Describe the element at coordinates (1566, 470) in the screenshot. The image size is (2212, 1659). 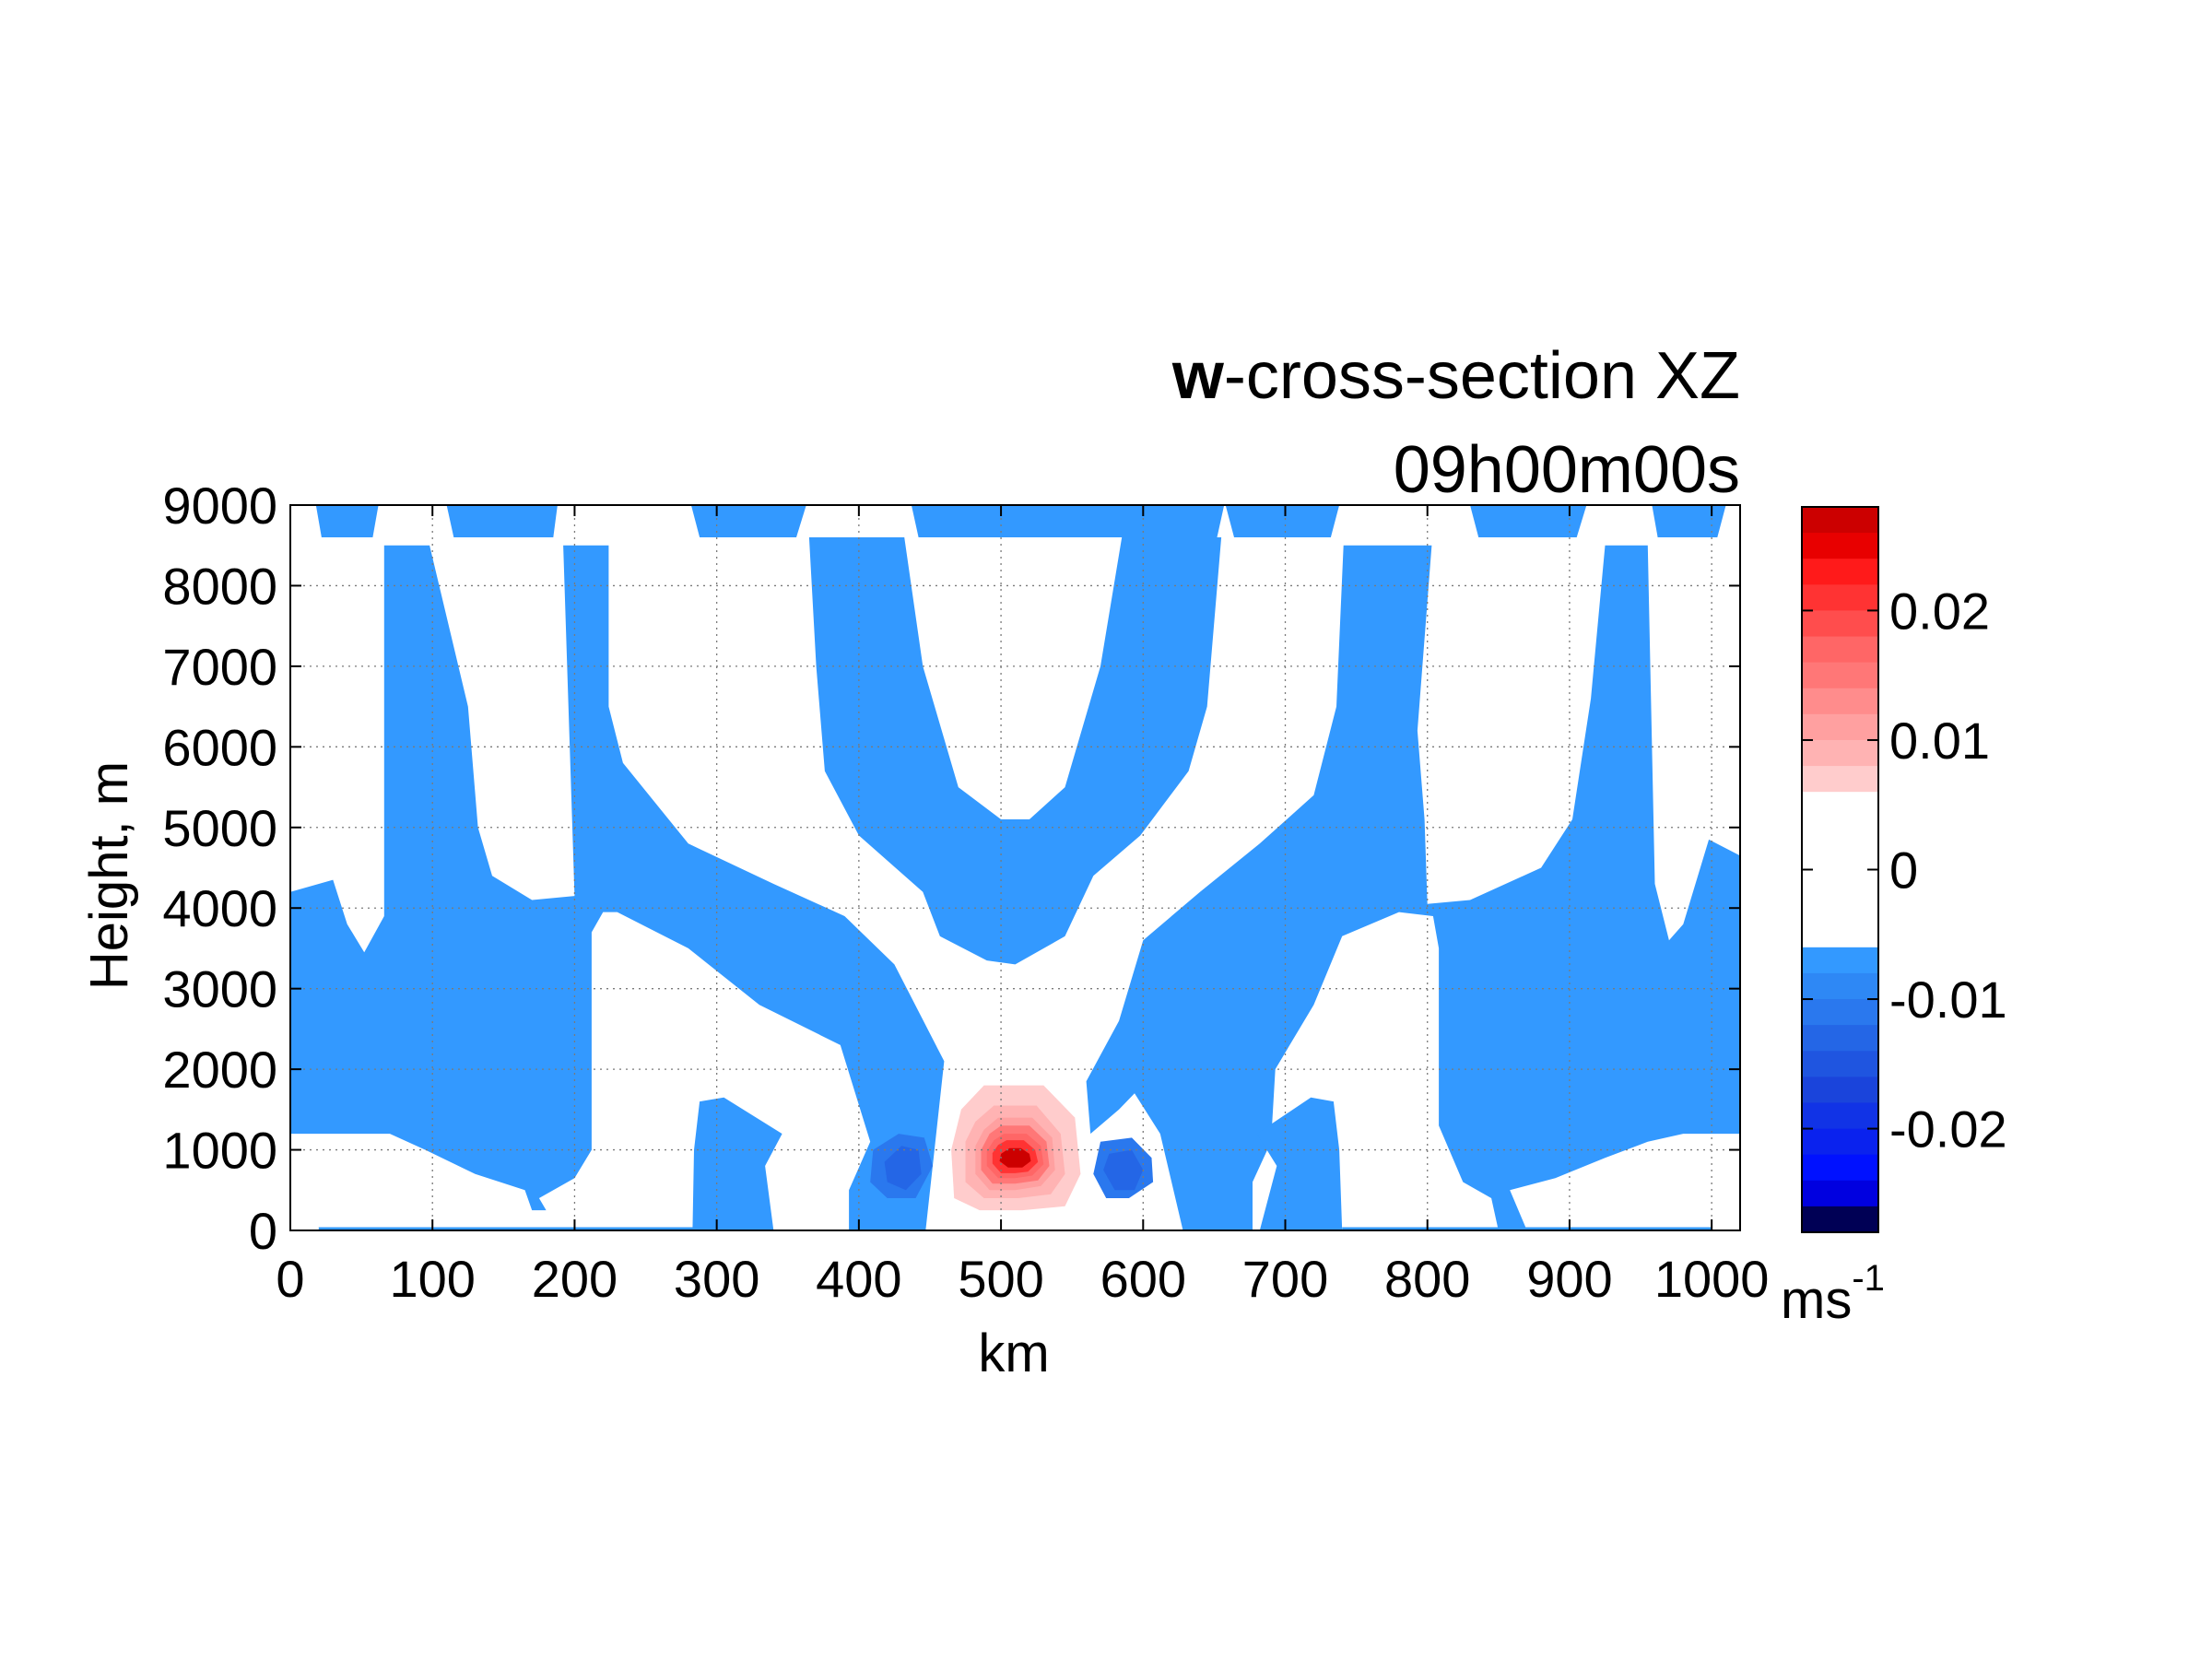
I see `chart-subtitle: 09h00m00s` at that location.